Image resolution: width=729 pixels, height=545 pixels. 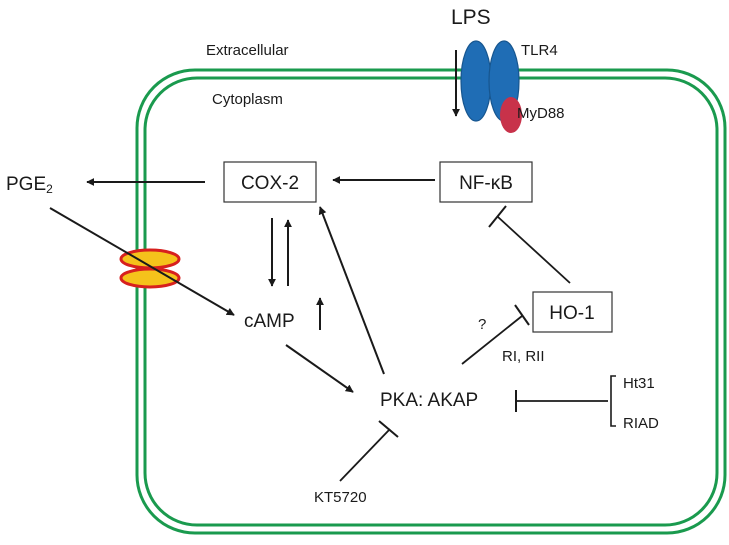 What do you see at coordinates (482, 324) in the screenshot?
I see `question-label: ?` at bounding box center [482, 324].